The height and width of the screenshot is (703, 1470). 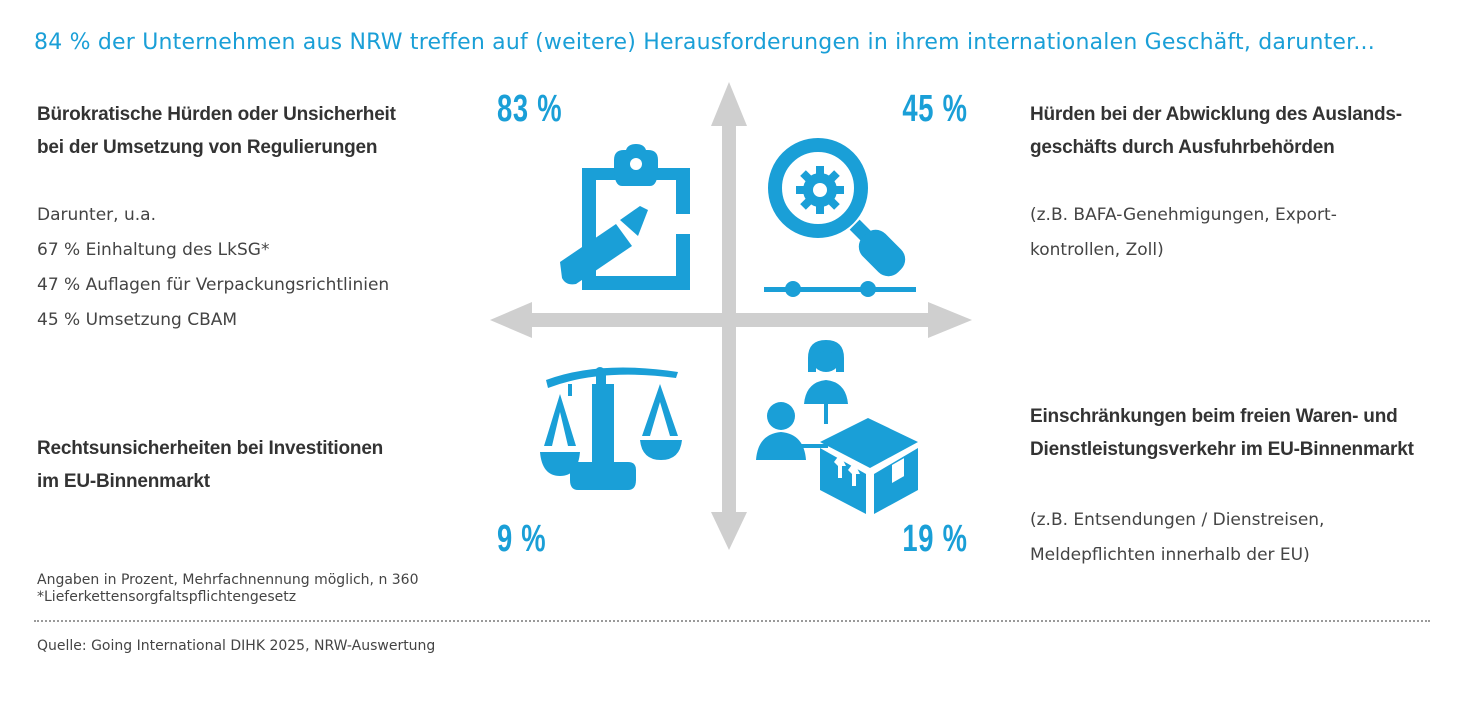 I want to click on people-box-icon, so click(x=837, y=427).